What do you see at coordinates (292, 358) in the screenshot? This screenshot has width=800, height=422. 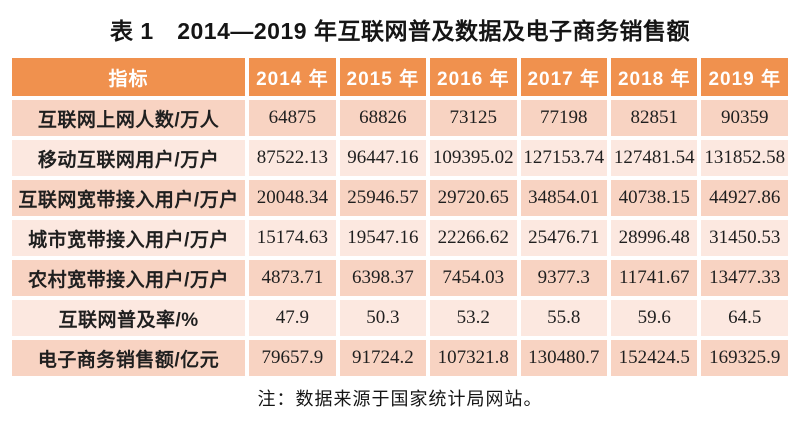 I see `data-cell: 79657.9` at bounding box center [292, 358].